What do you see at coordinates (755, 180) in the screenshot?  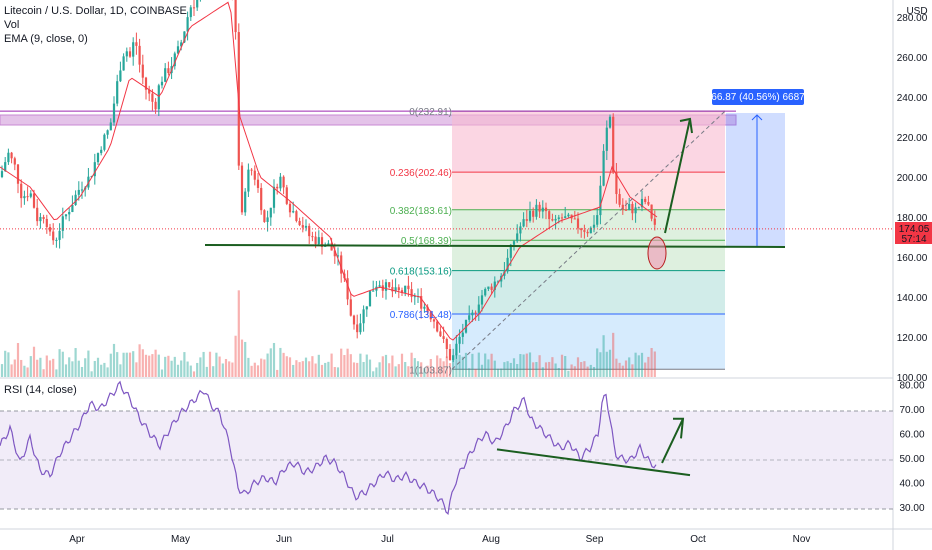 I see `price-range-measure` at bounding box center [755, 180].